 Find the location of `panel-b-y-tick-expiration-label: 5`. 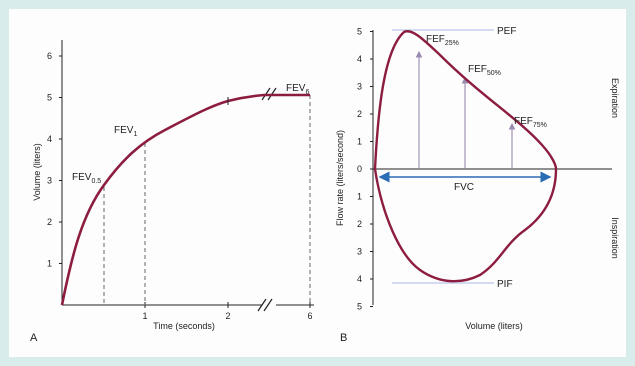

panel-b-y-tick-expiration-label: 5 is located at coordinates (359, 32).